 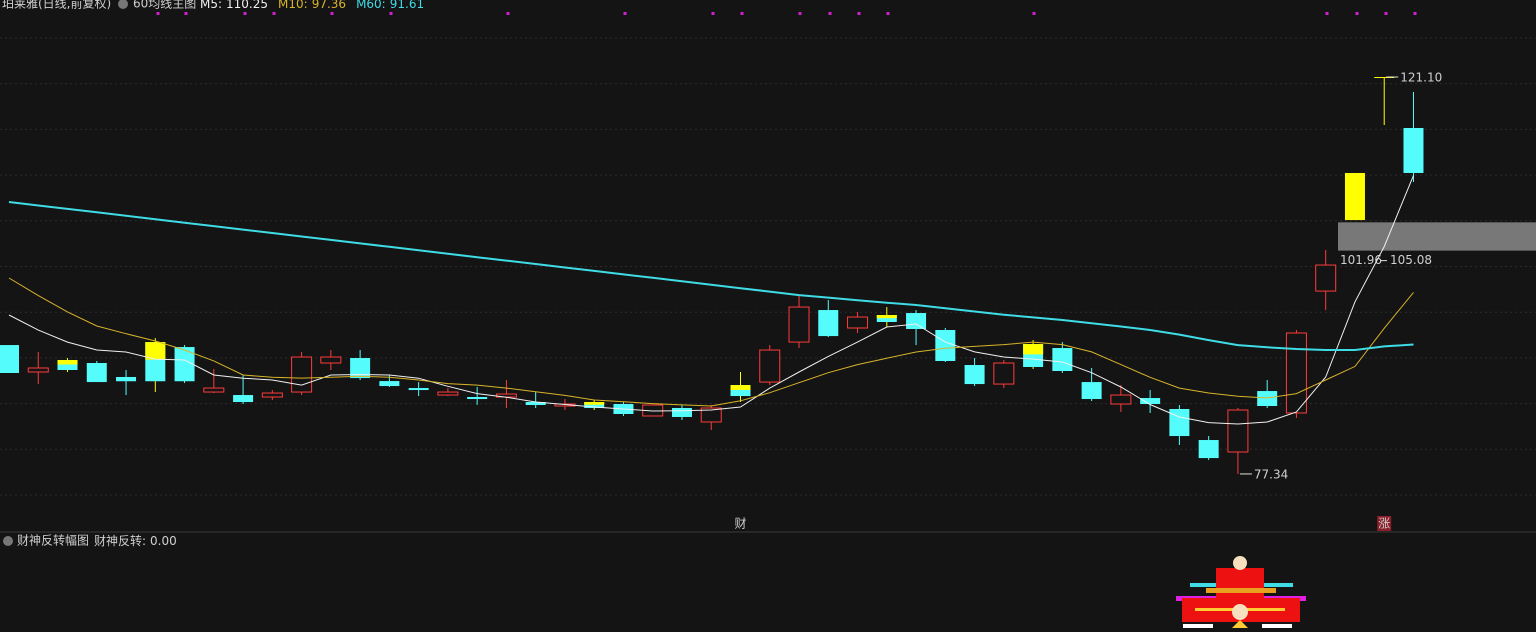 What do you see at coordinates (1361, 260) in the screenshot?
I see `band-label: 101.96` at bounding box center [1361, 260].